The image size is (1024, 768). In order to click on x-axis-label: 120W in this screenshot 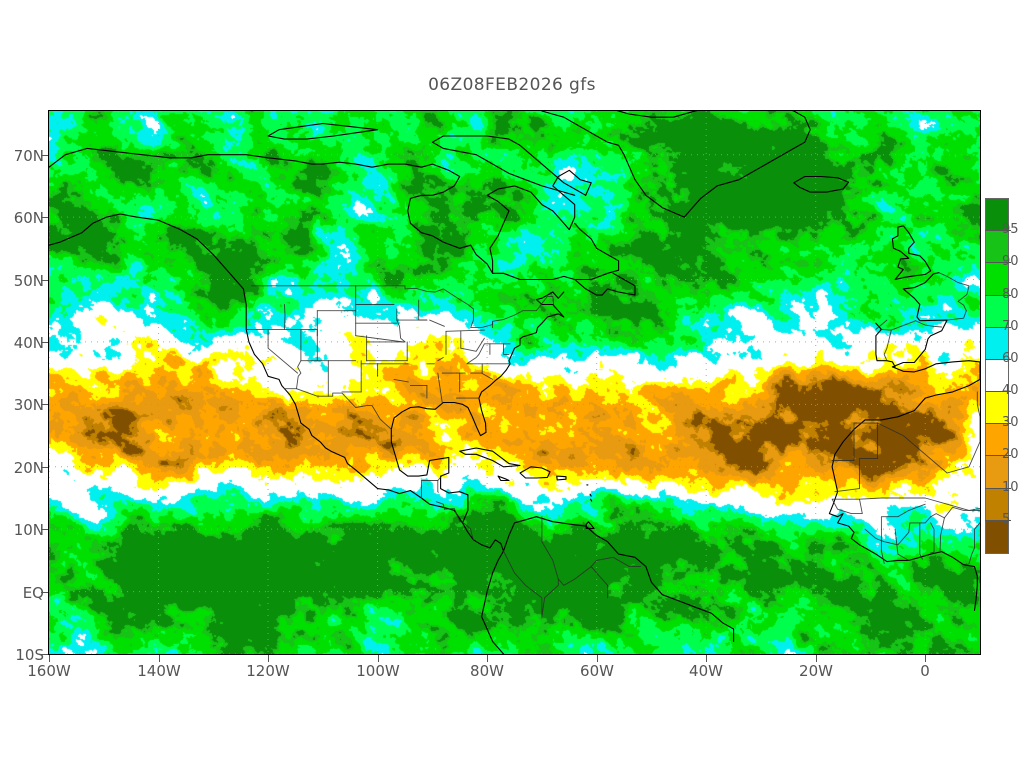, I will do `click(268, 671)`.